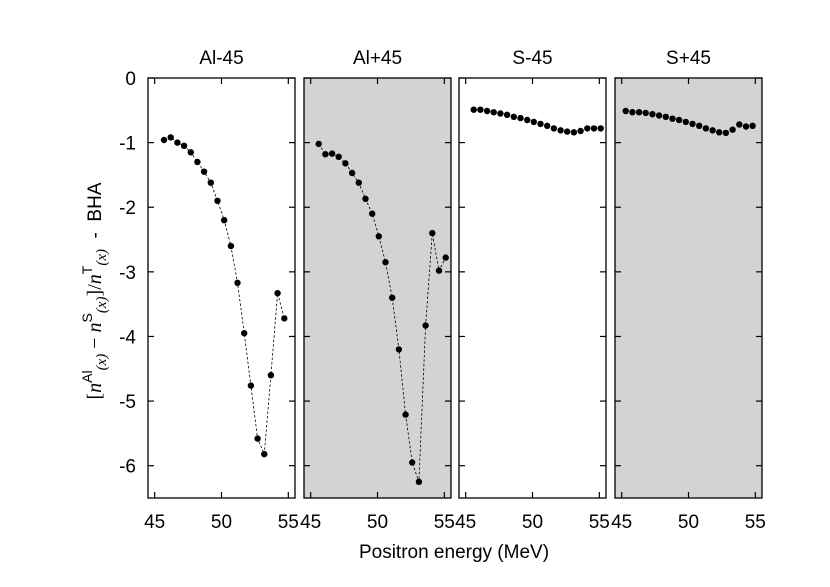  Describe the element at coordinates (94, 290) in the screenshot. I see `y-axis-title: [nAl(x) − nS(x)]/nT(x) - BHA` at that location.